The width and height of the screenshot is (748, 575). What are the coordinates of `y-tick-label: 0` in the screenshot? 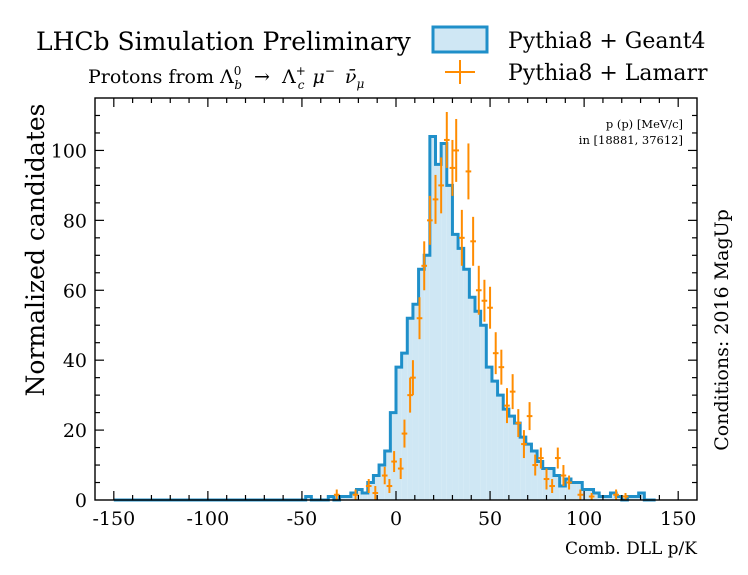 It's located at (81, 501).